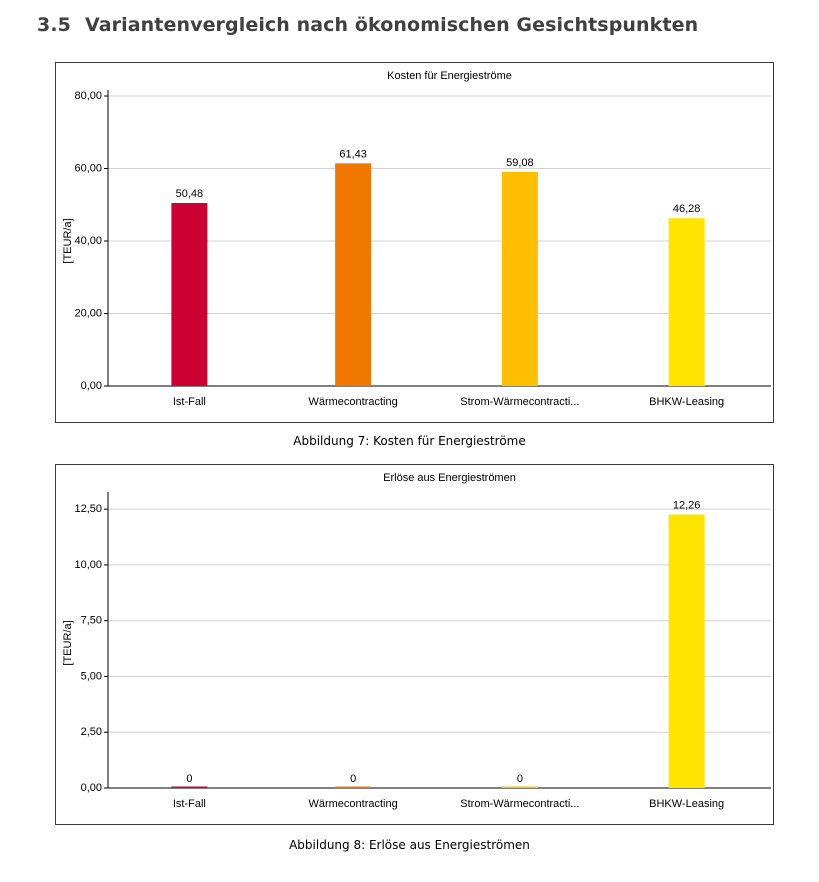 This screenshot has width=819, height=882. I want to click on y-tick-label: 40,00, so click(88, 241).